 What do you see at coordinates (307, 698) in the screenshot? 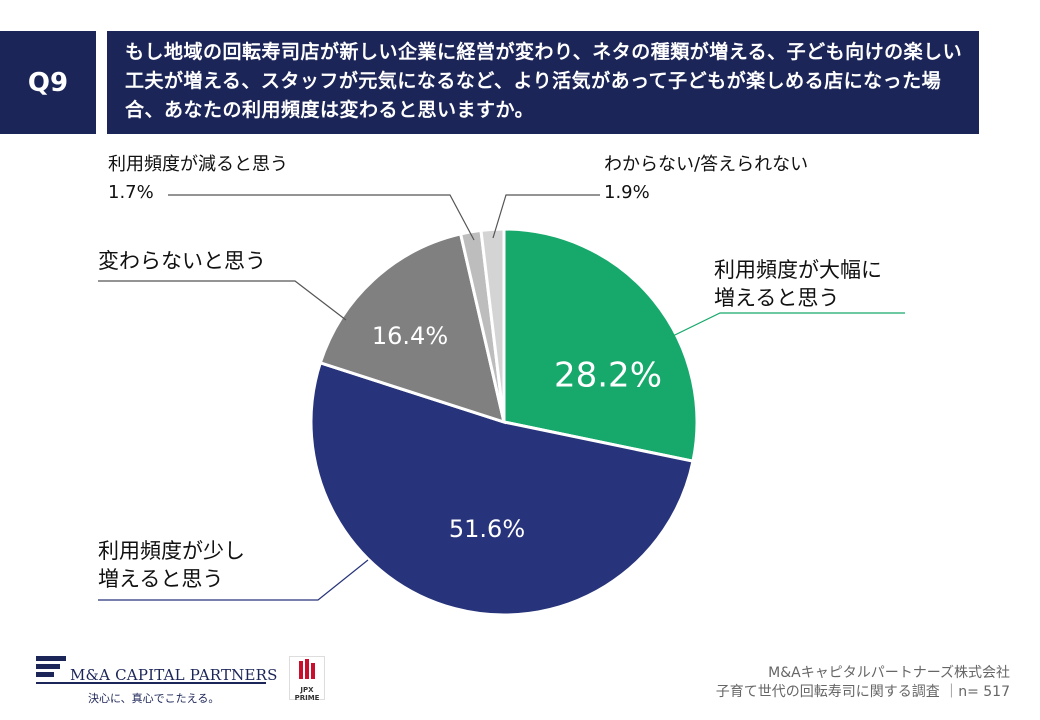
I see `jpx-prime-label: PRIME` at bounding box center [307, 698].